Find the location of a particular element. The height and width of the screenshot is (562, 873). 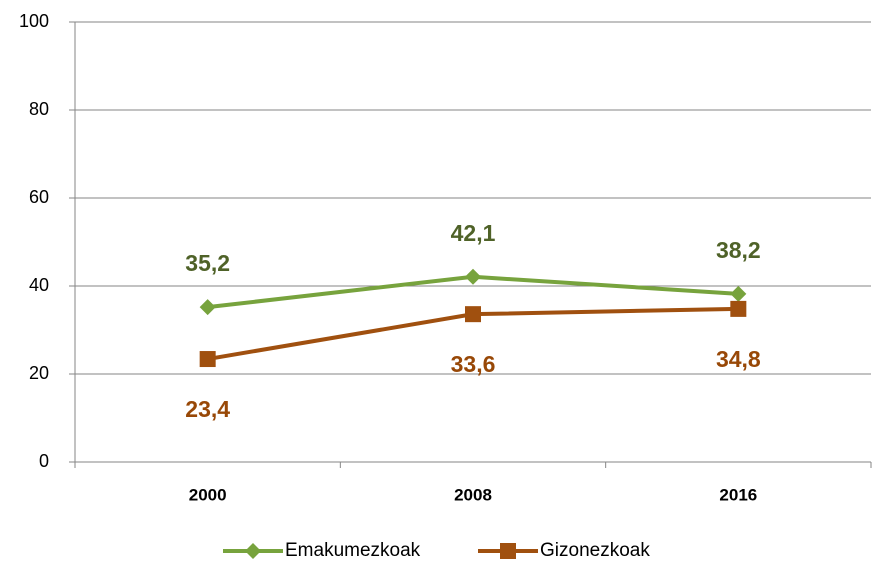

legend-label: Gizonezkoak is located at coordinates (595, 550).